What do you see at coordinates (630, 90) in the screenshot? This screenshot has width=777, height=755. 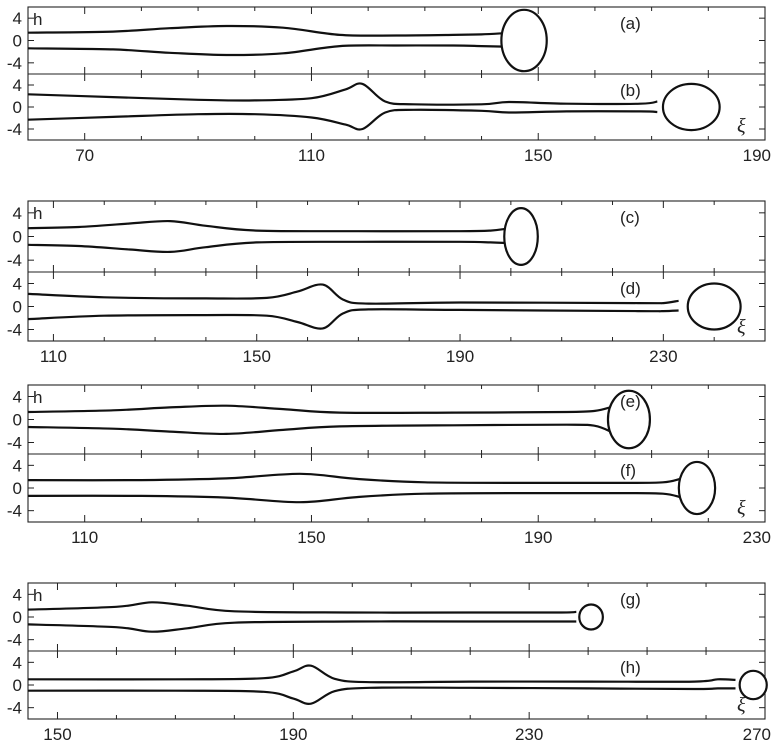 I see `panel-label: (b)` at bounding box center [630, 90].